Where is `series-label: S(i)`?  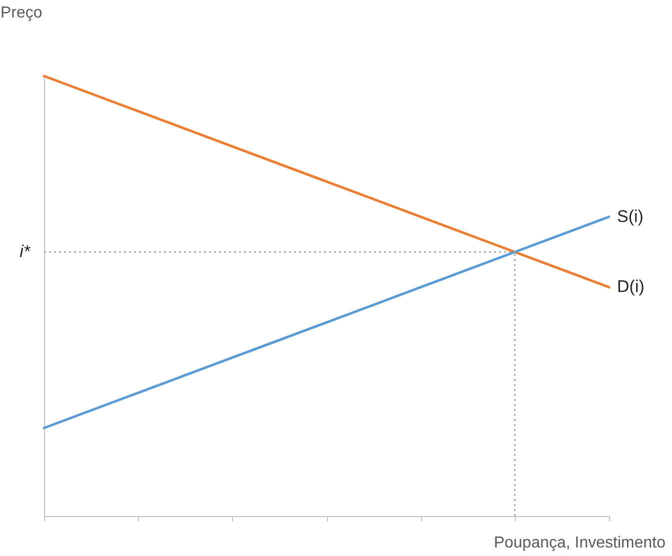 series-label: S(i) is located at coordinates (630, 216).